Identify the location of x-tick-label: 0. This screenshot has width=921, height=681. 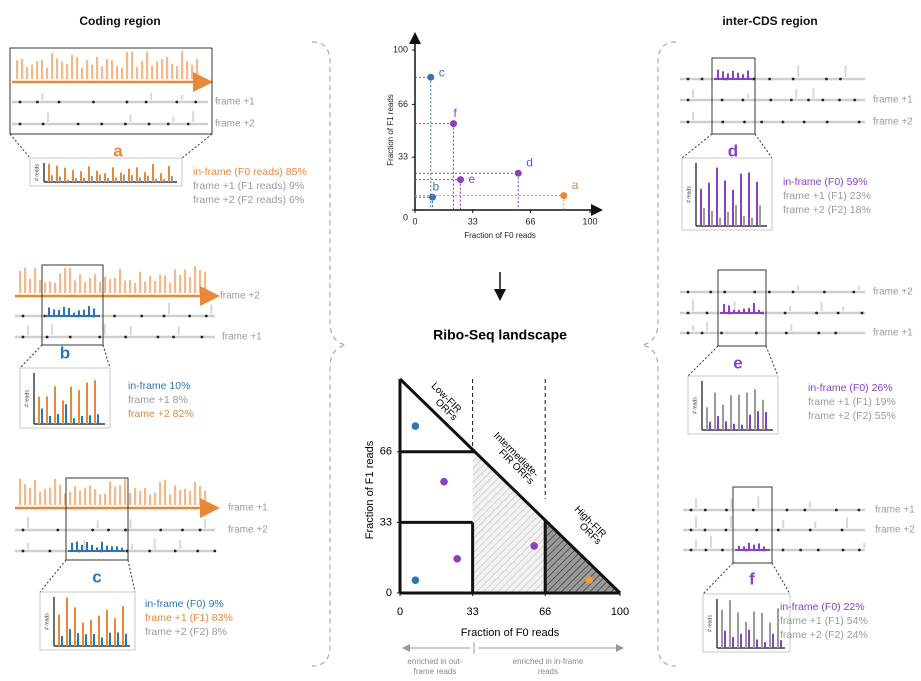
(414, 221).